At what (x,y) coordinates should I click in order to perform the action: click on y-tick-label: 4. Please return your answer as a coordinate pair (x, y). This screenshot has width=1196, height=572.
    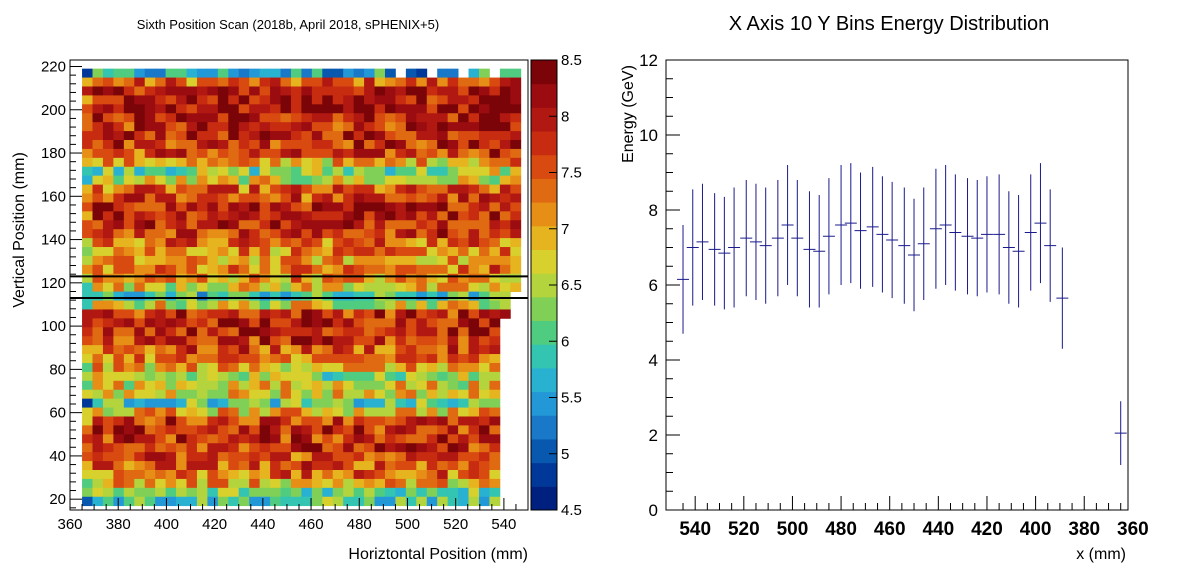
    Looking at the image, I should click on (653, 360).